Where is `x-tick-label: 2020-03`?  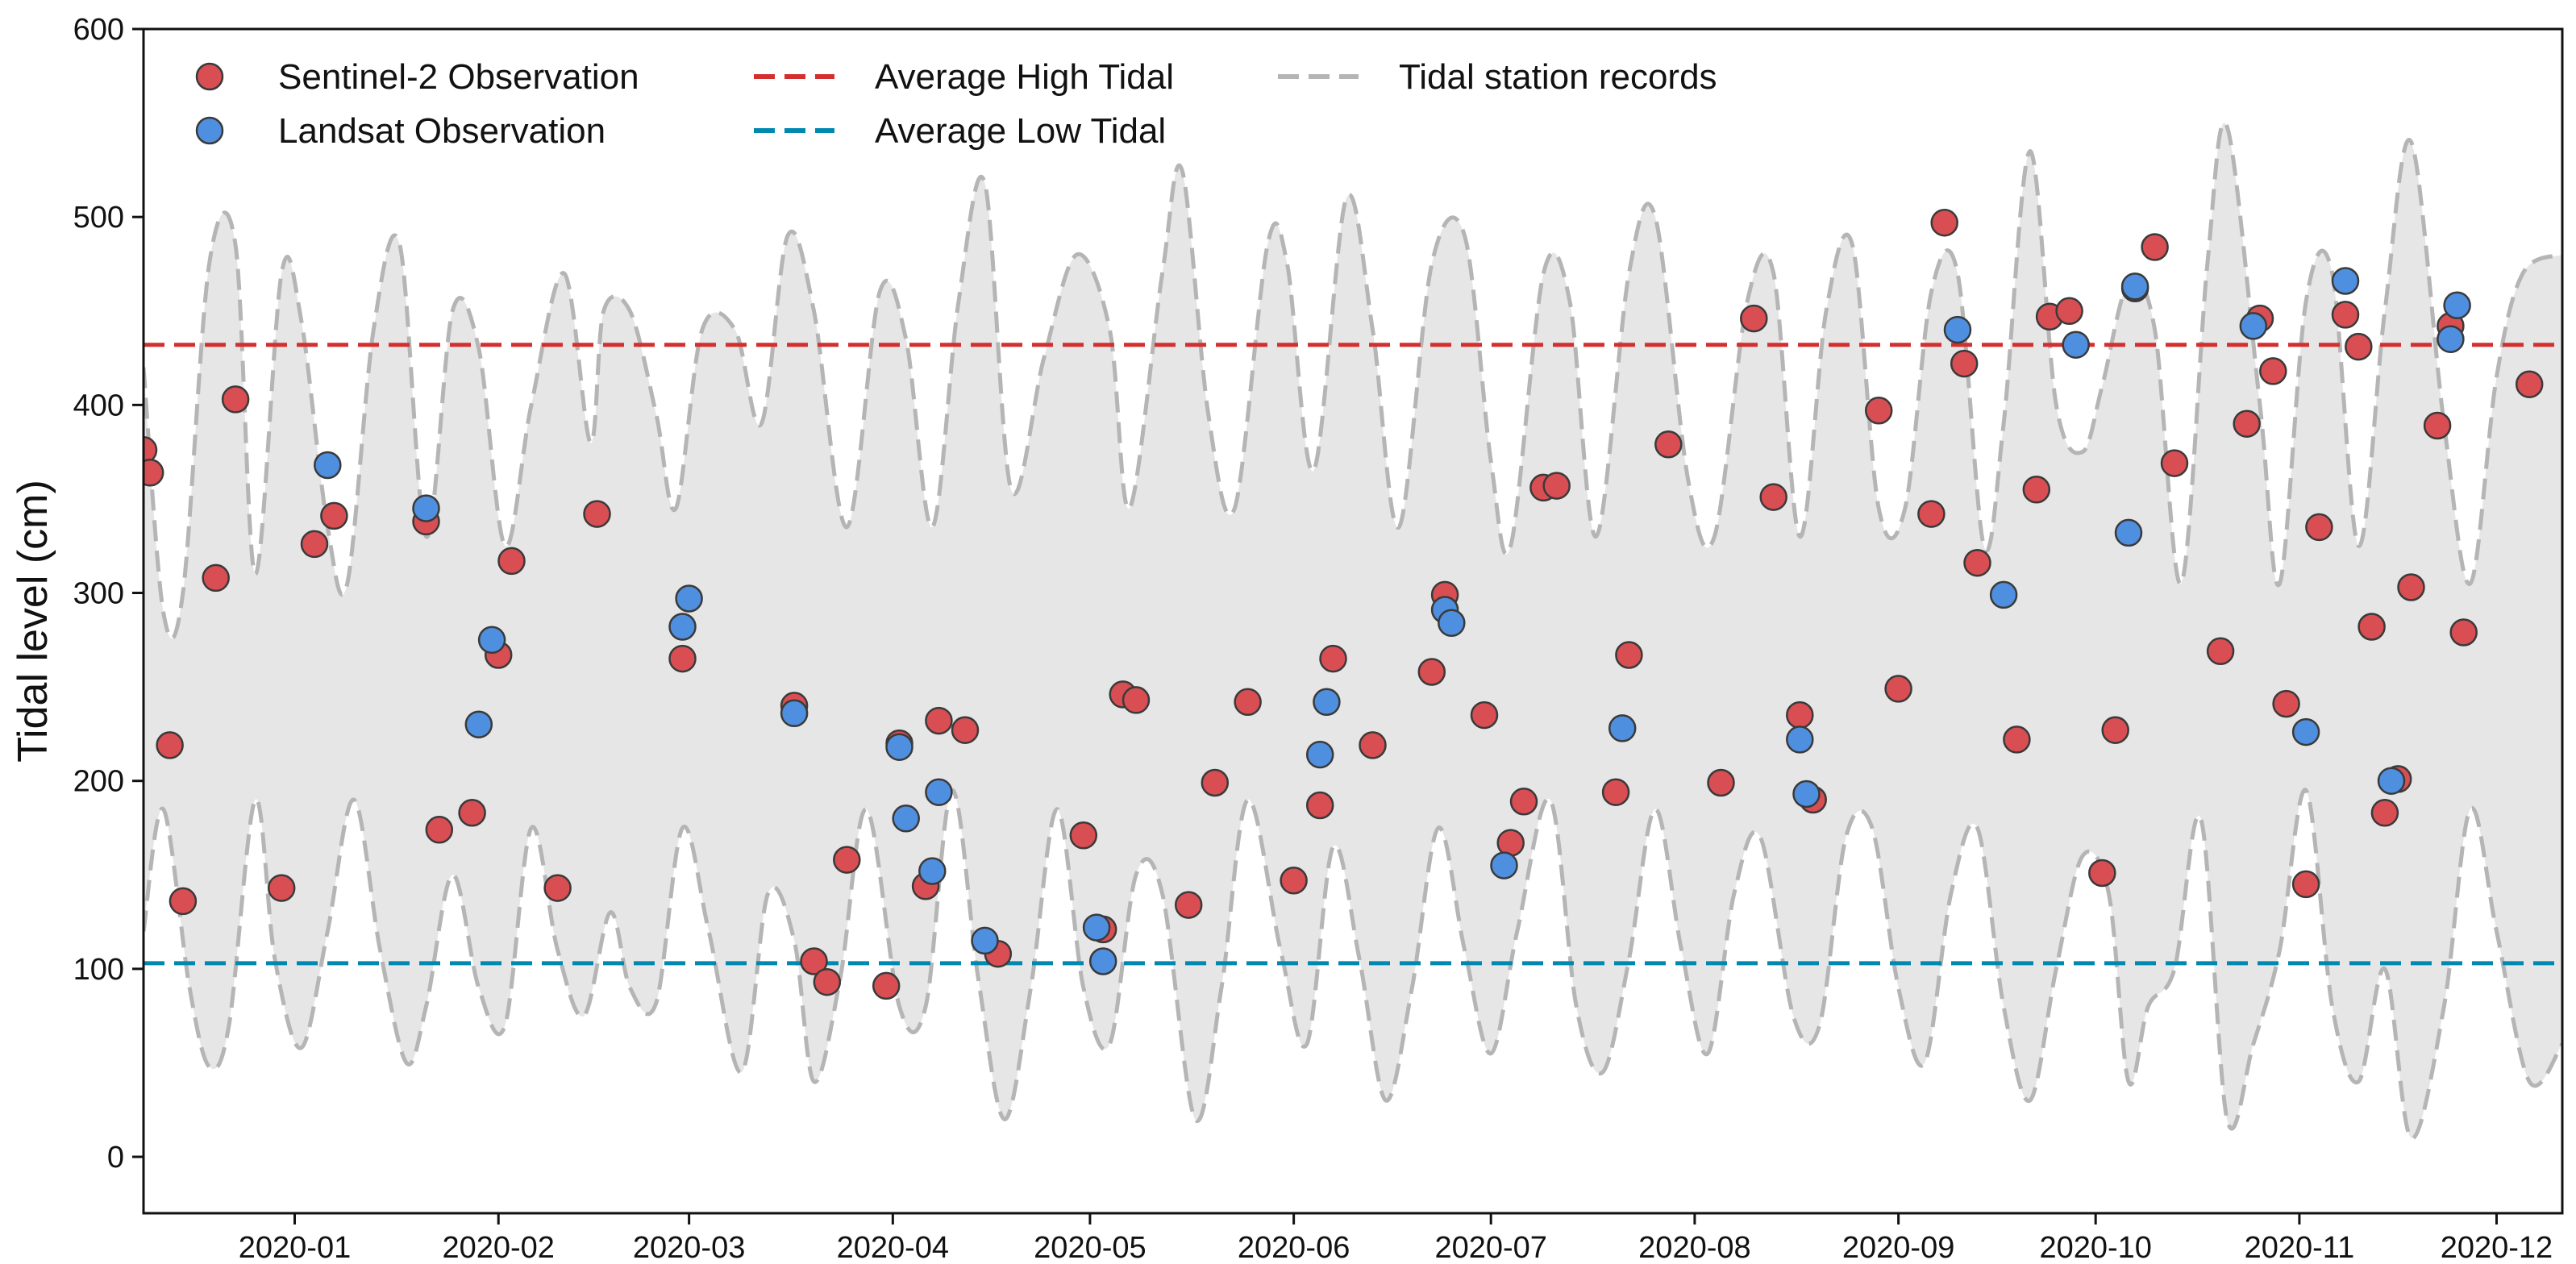
x-tick-label: 2020-03 is located at coordinates (689, 1247).